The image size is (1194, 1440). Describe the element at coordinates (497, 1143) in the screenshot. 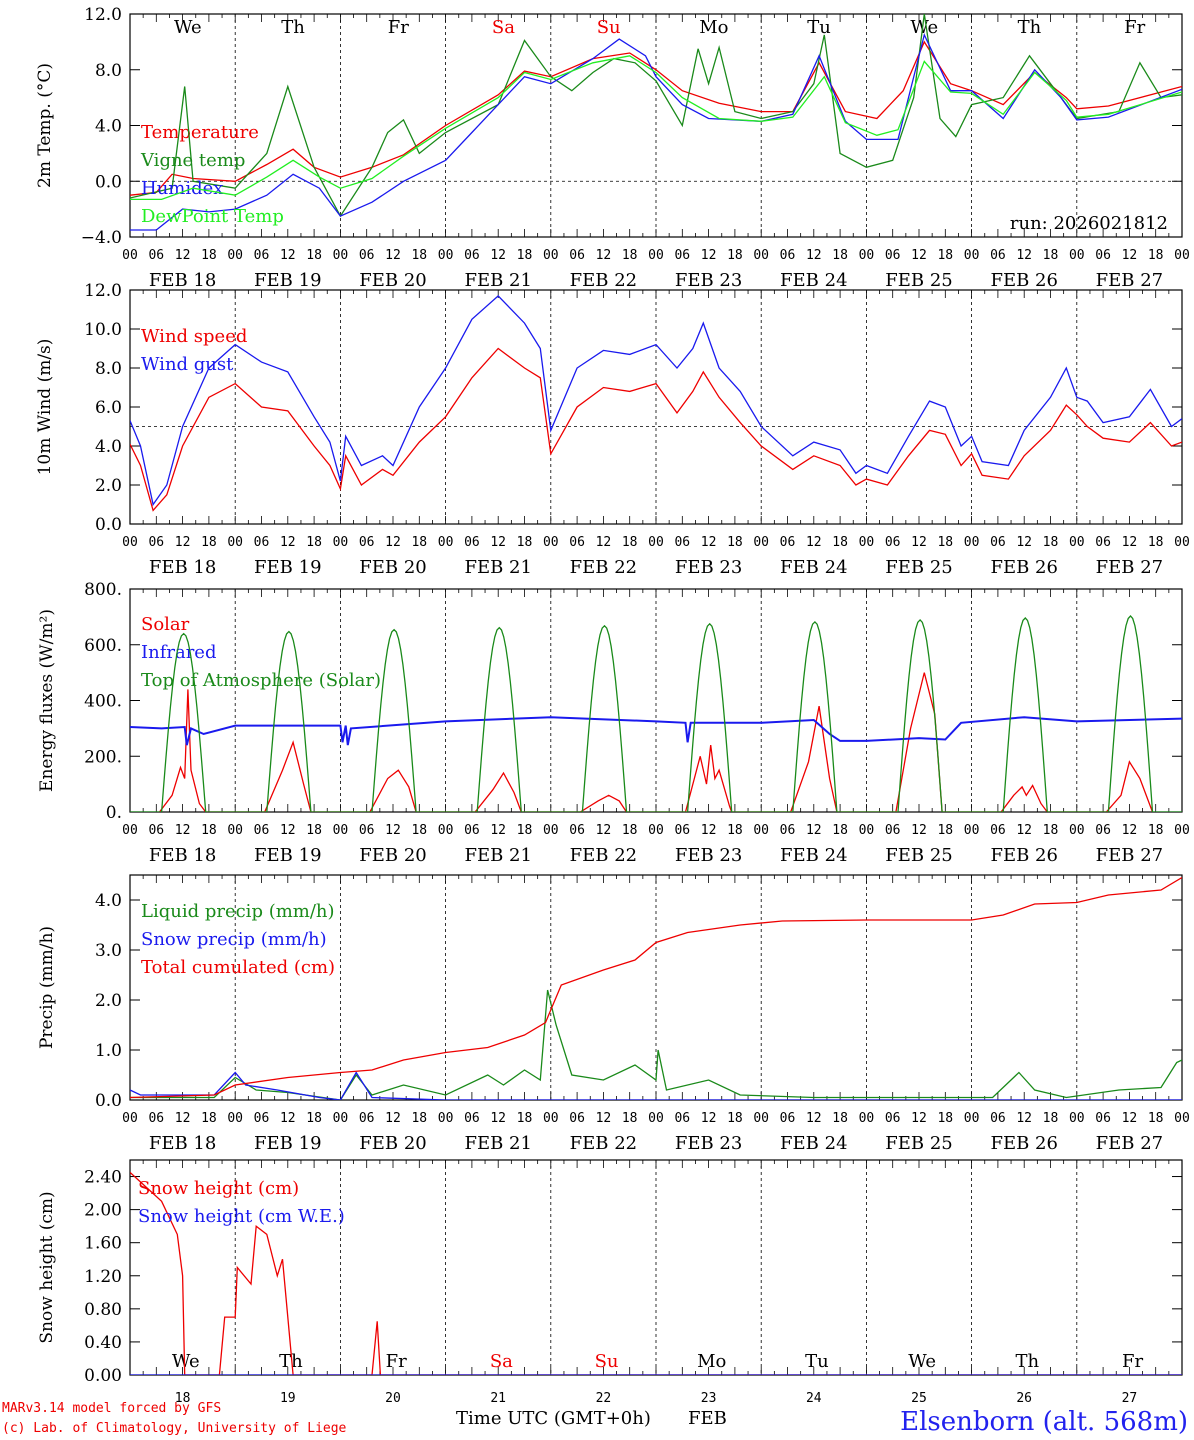

I see `date-label: FEB 21` at that location.